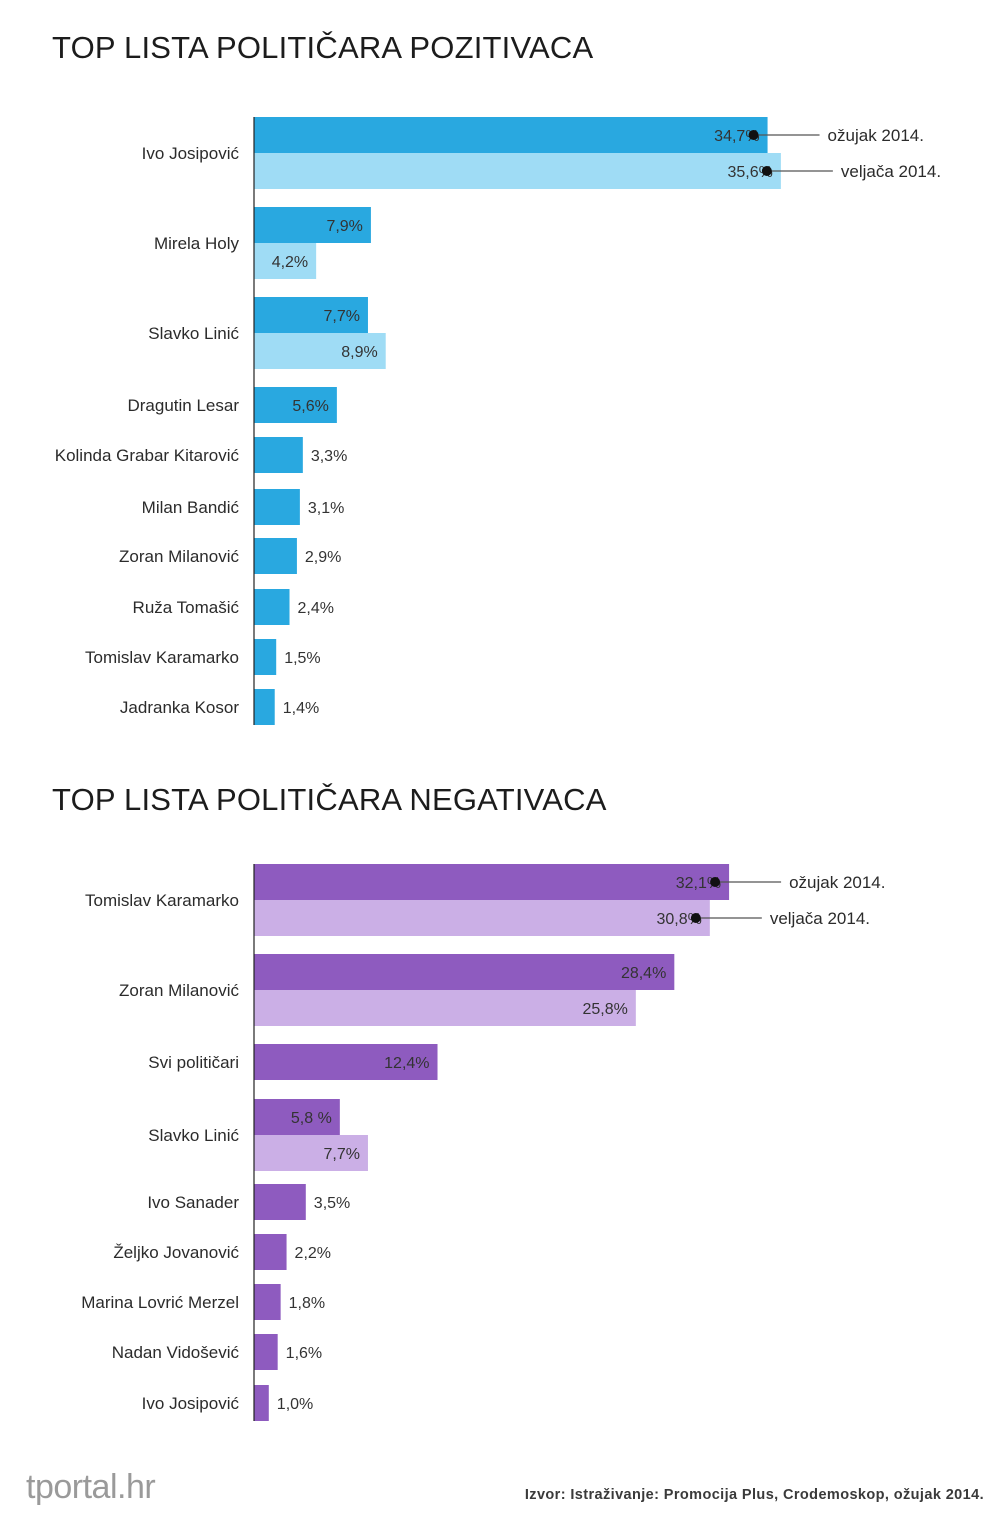 This screenshot has height=1525, width=1000. I want to click on pos-category-ruza-tomasic: Ruža Tomašić, so click(186, 607).